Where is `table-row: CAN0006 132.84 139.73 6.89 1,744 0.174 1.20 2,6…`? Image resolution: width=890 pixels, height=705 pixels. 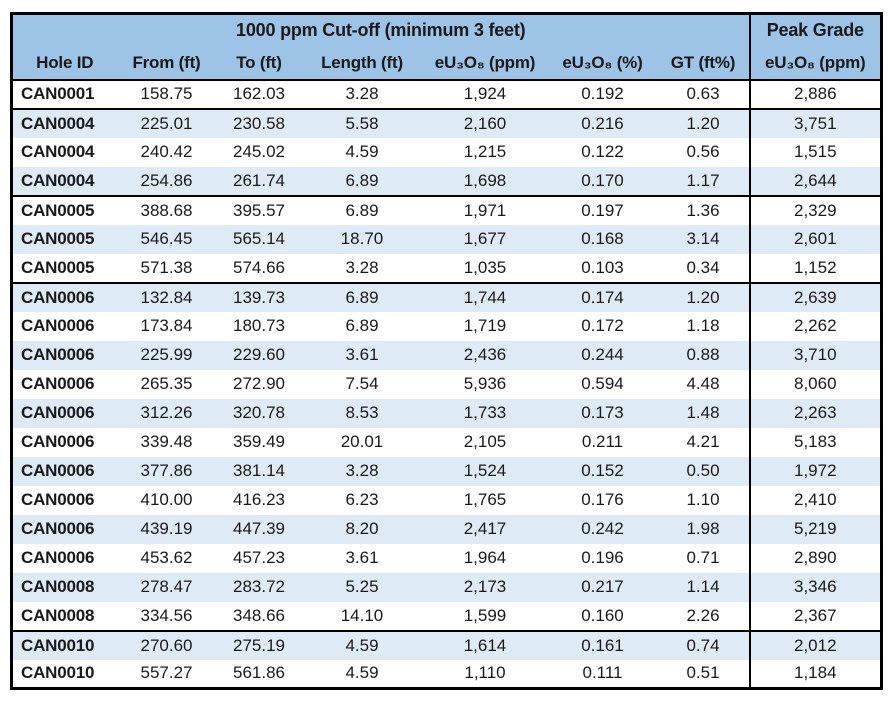 table-row: CAN0006 132.84 139.73 6.89 1,744 0.174 1.20 2,6… is located at coordinates (446, 297).